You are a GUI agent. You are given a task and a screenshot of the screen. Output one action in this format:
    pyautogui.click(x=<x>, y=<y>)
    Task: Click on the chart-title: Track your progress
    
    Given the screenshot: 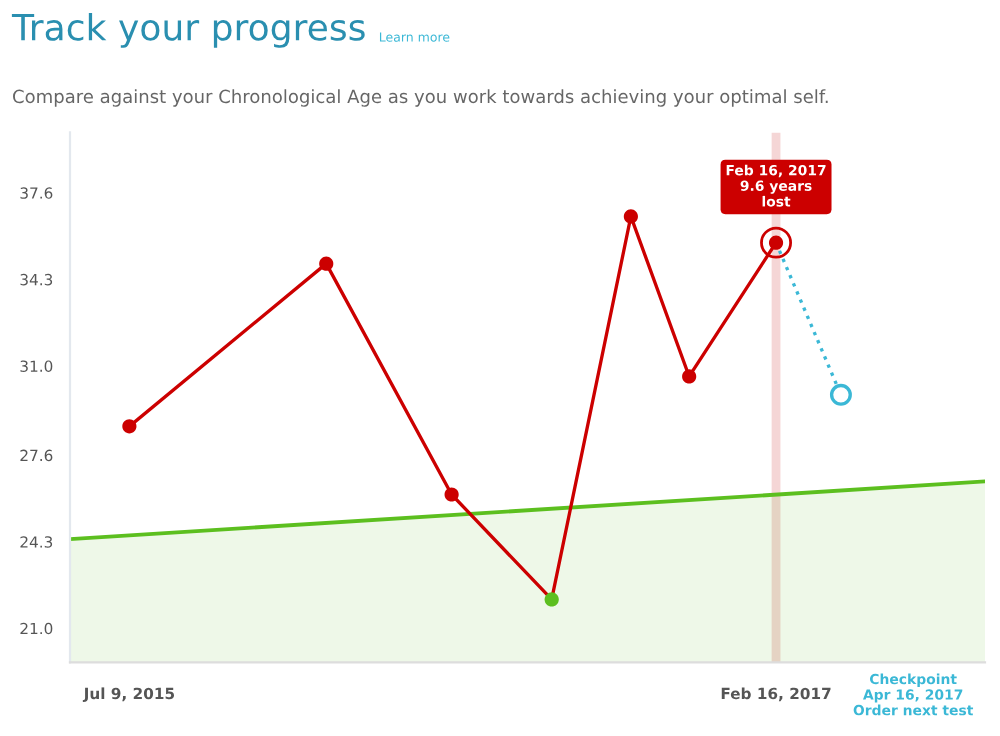 What is the action you would take?
    pyautogui.click(x=188, y=30)
    